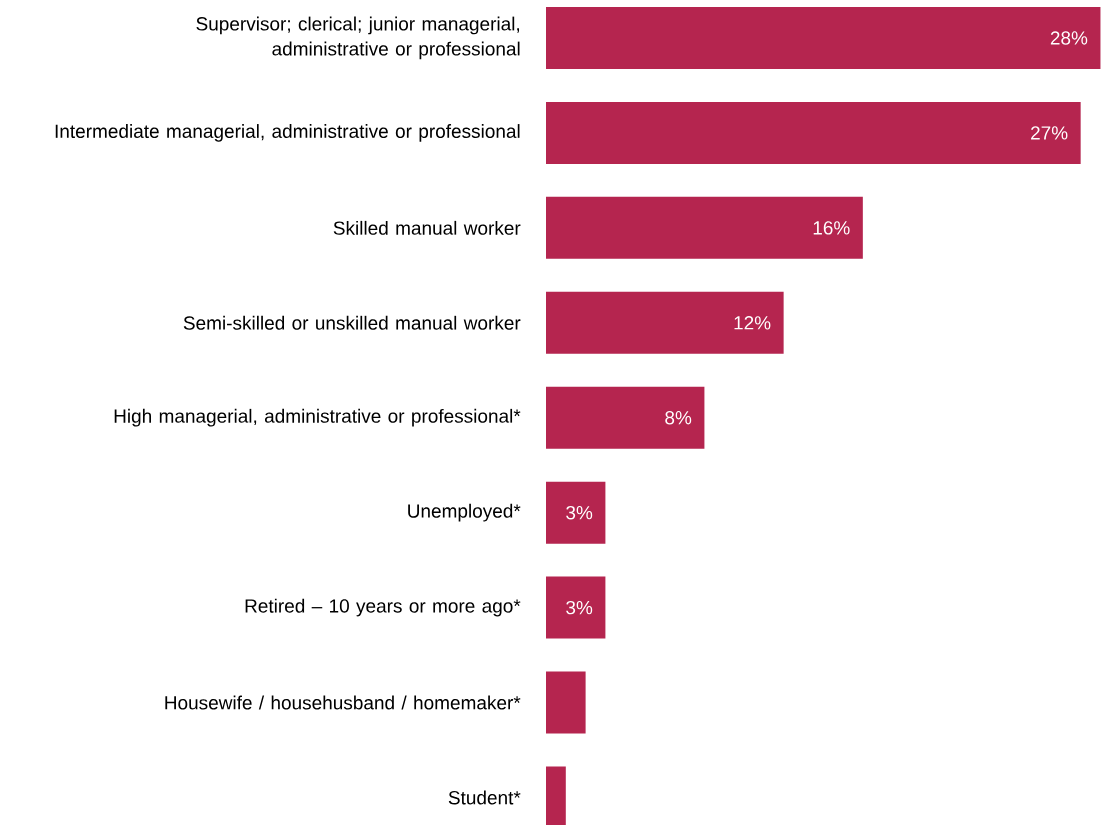 The image size is (1106, 825). What do you see at coordinates (343, 702) in the screenshot?
I see `y-tick-label: Housewife / househusband / homemaker*` at bounding box center [343, 702].